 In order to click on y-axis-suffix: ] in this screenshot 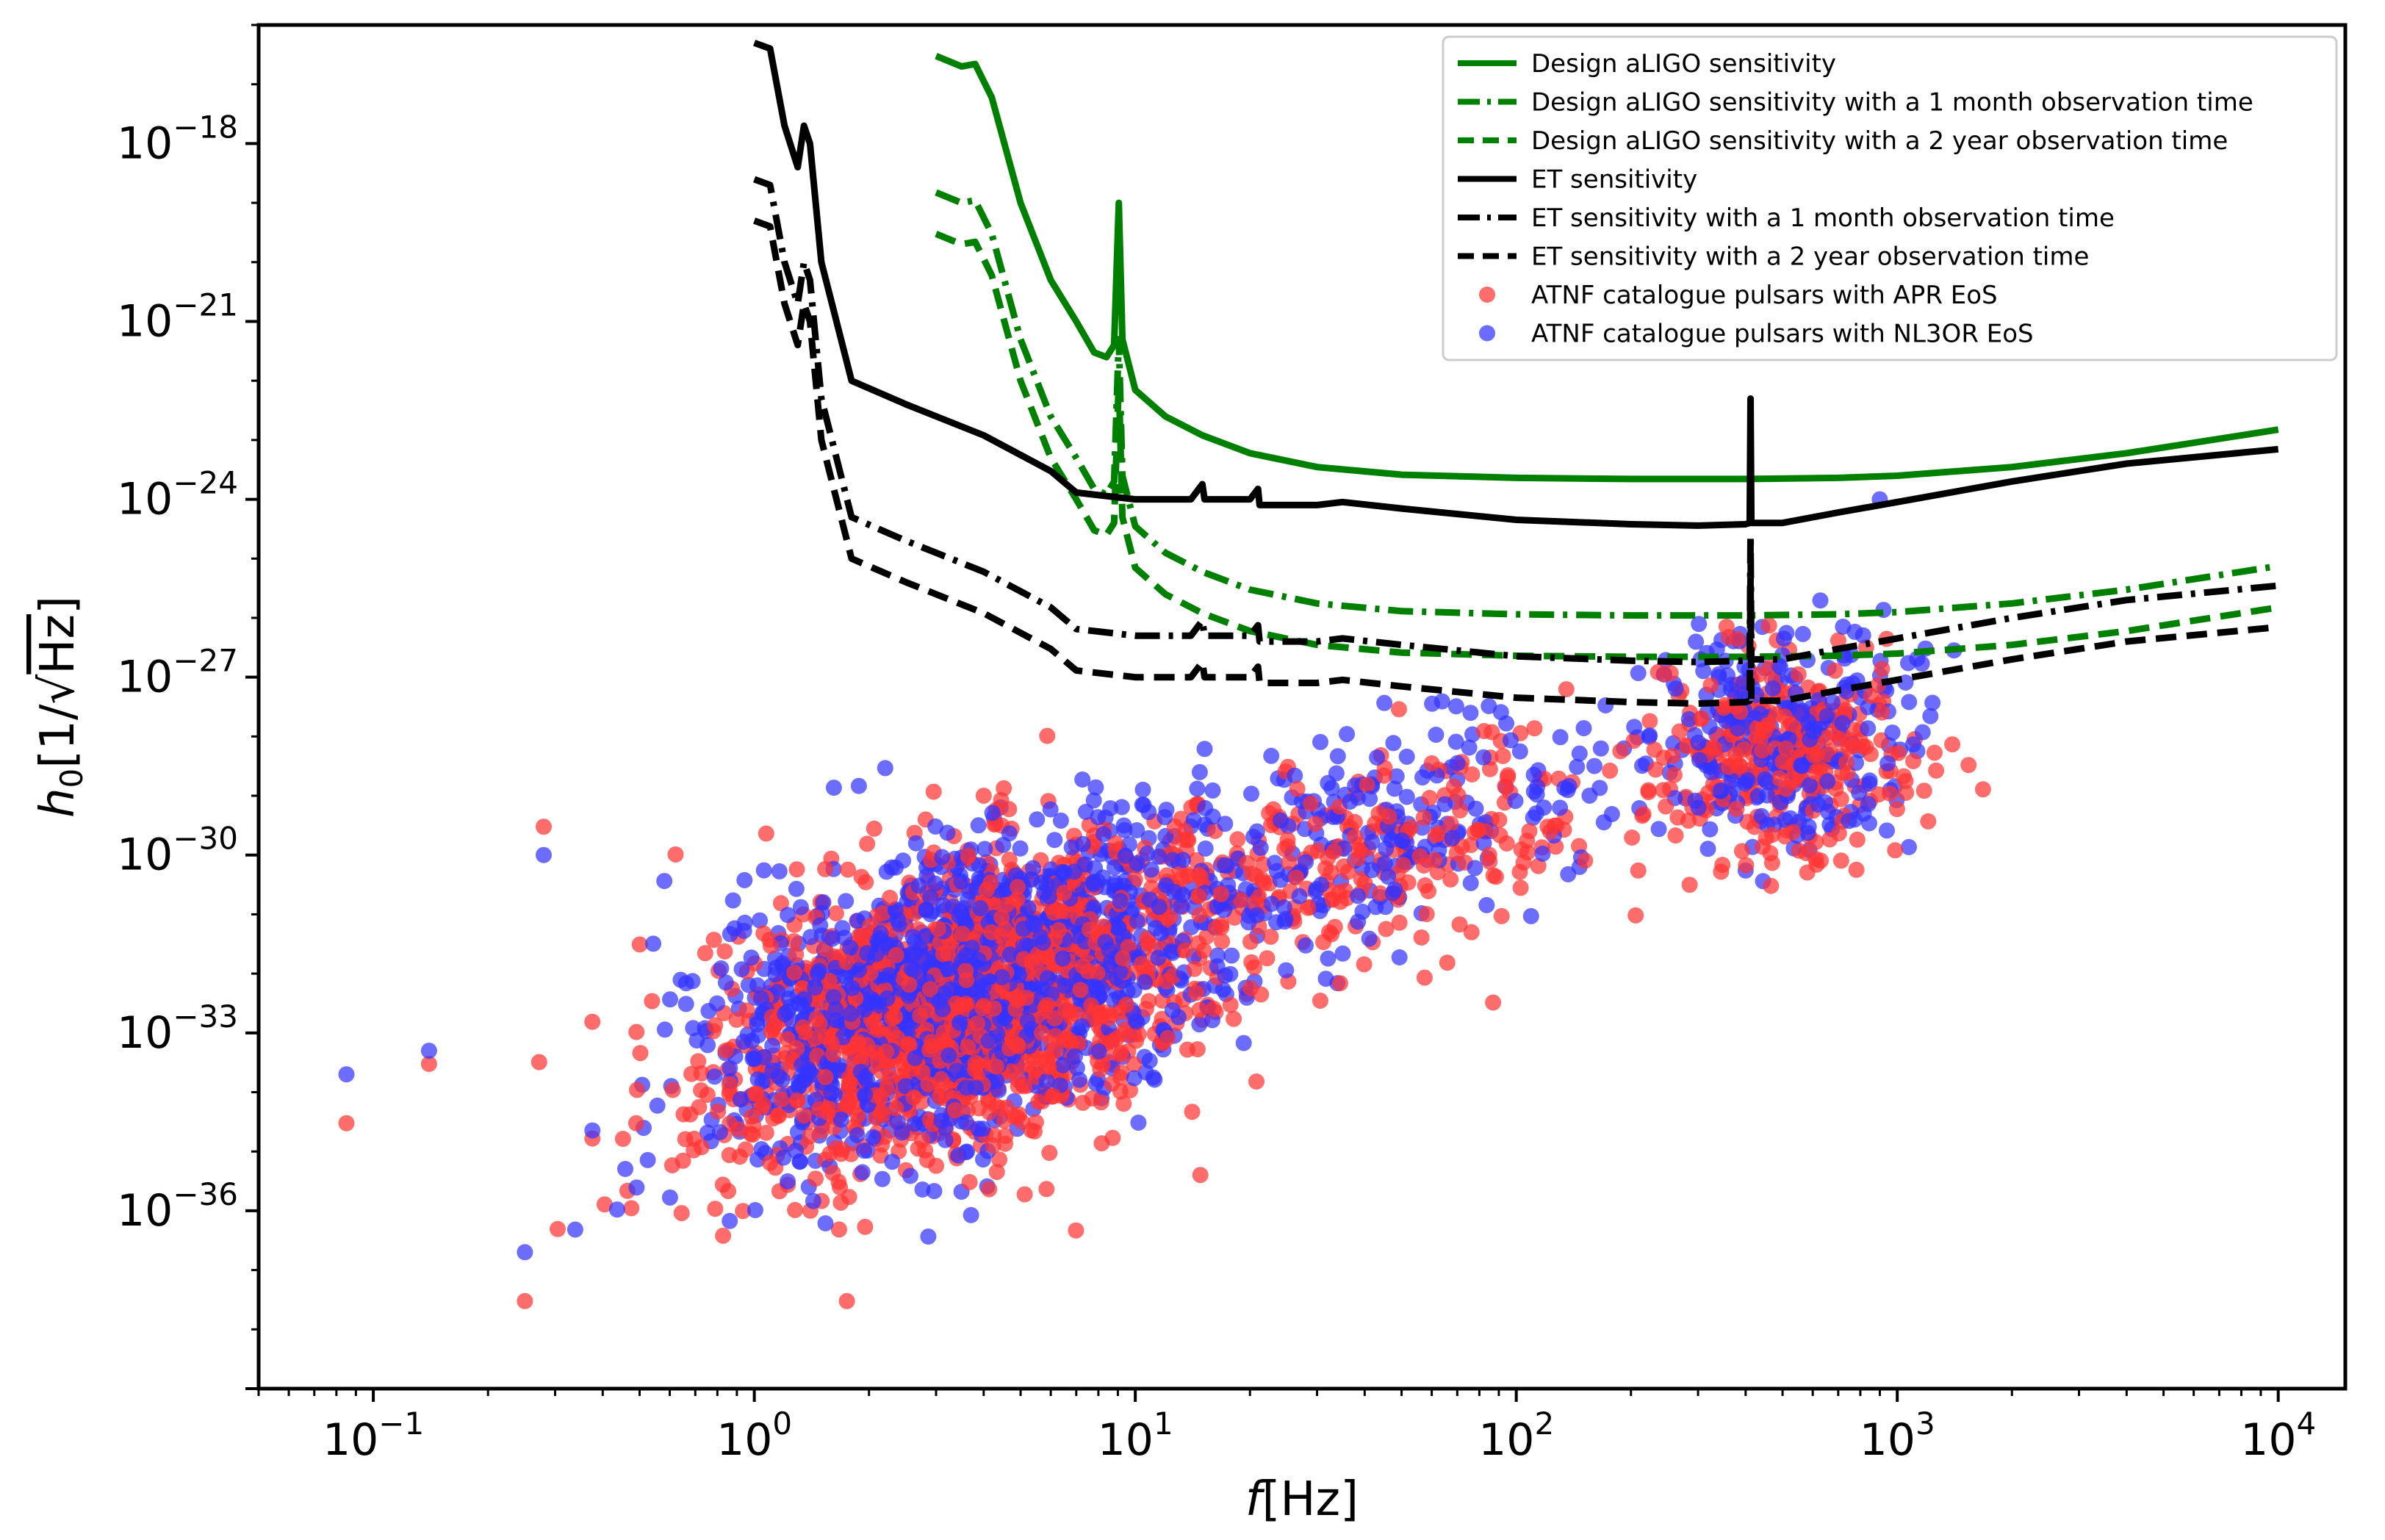, I will do `click(58, 605)`.